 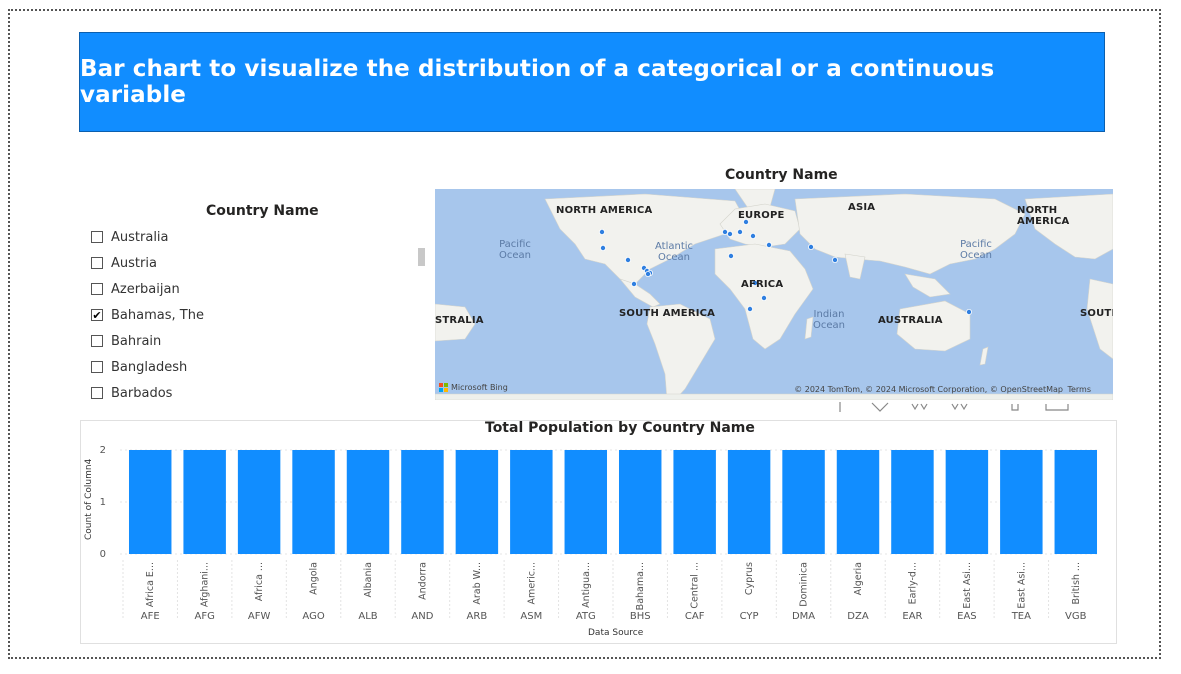 What do you see at coordinates (912, 615) in the screenshot?
I see `x-tick-label: EAR` at bounding box center [912, 615].